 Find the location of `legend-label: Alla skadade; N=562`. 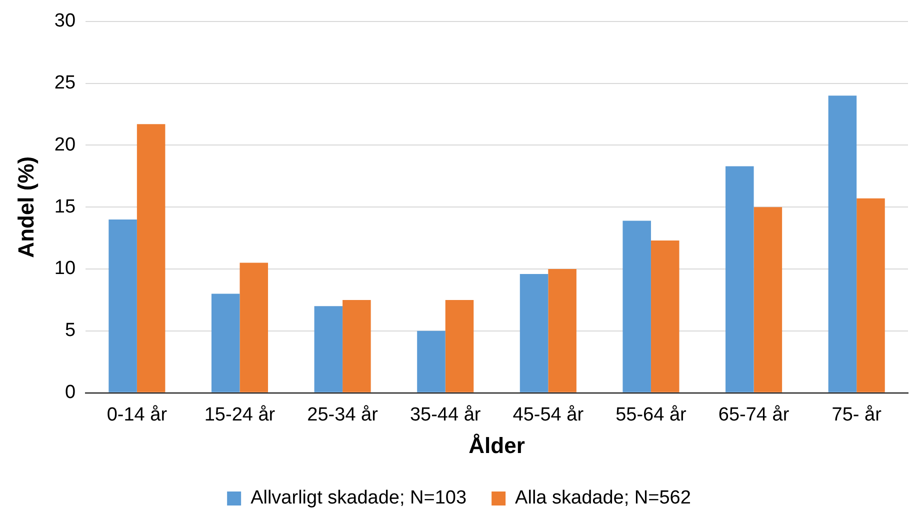

legend-label: Alla skadade; N=562 is located at coordinates (603, 498).